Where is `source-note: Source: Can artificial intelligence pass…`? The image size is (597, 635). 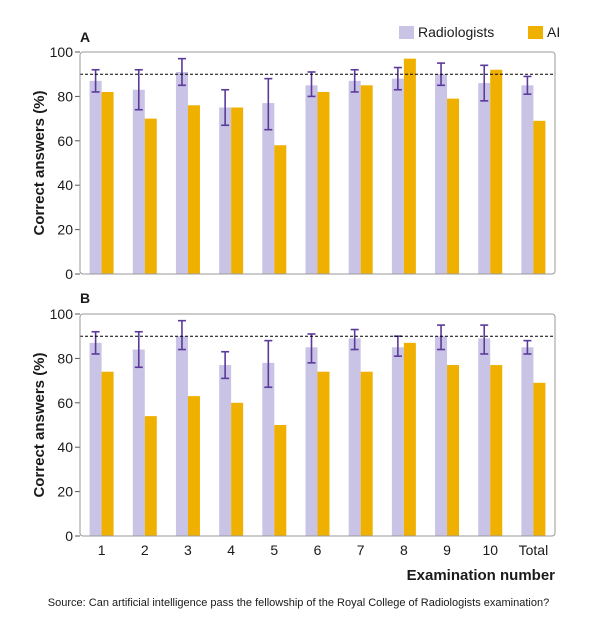 source-note: Source: Can artificial intelligence pass… is located at coordinates (298, 603).